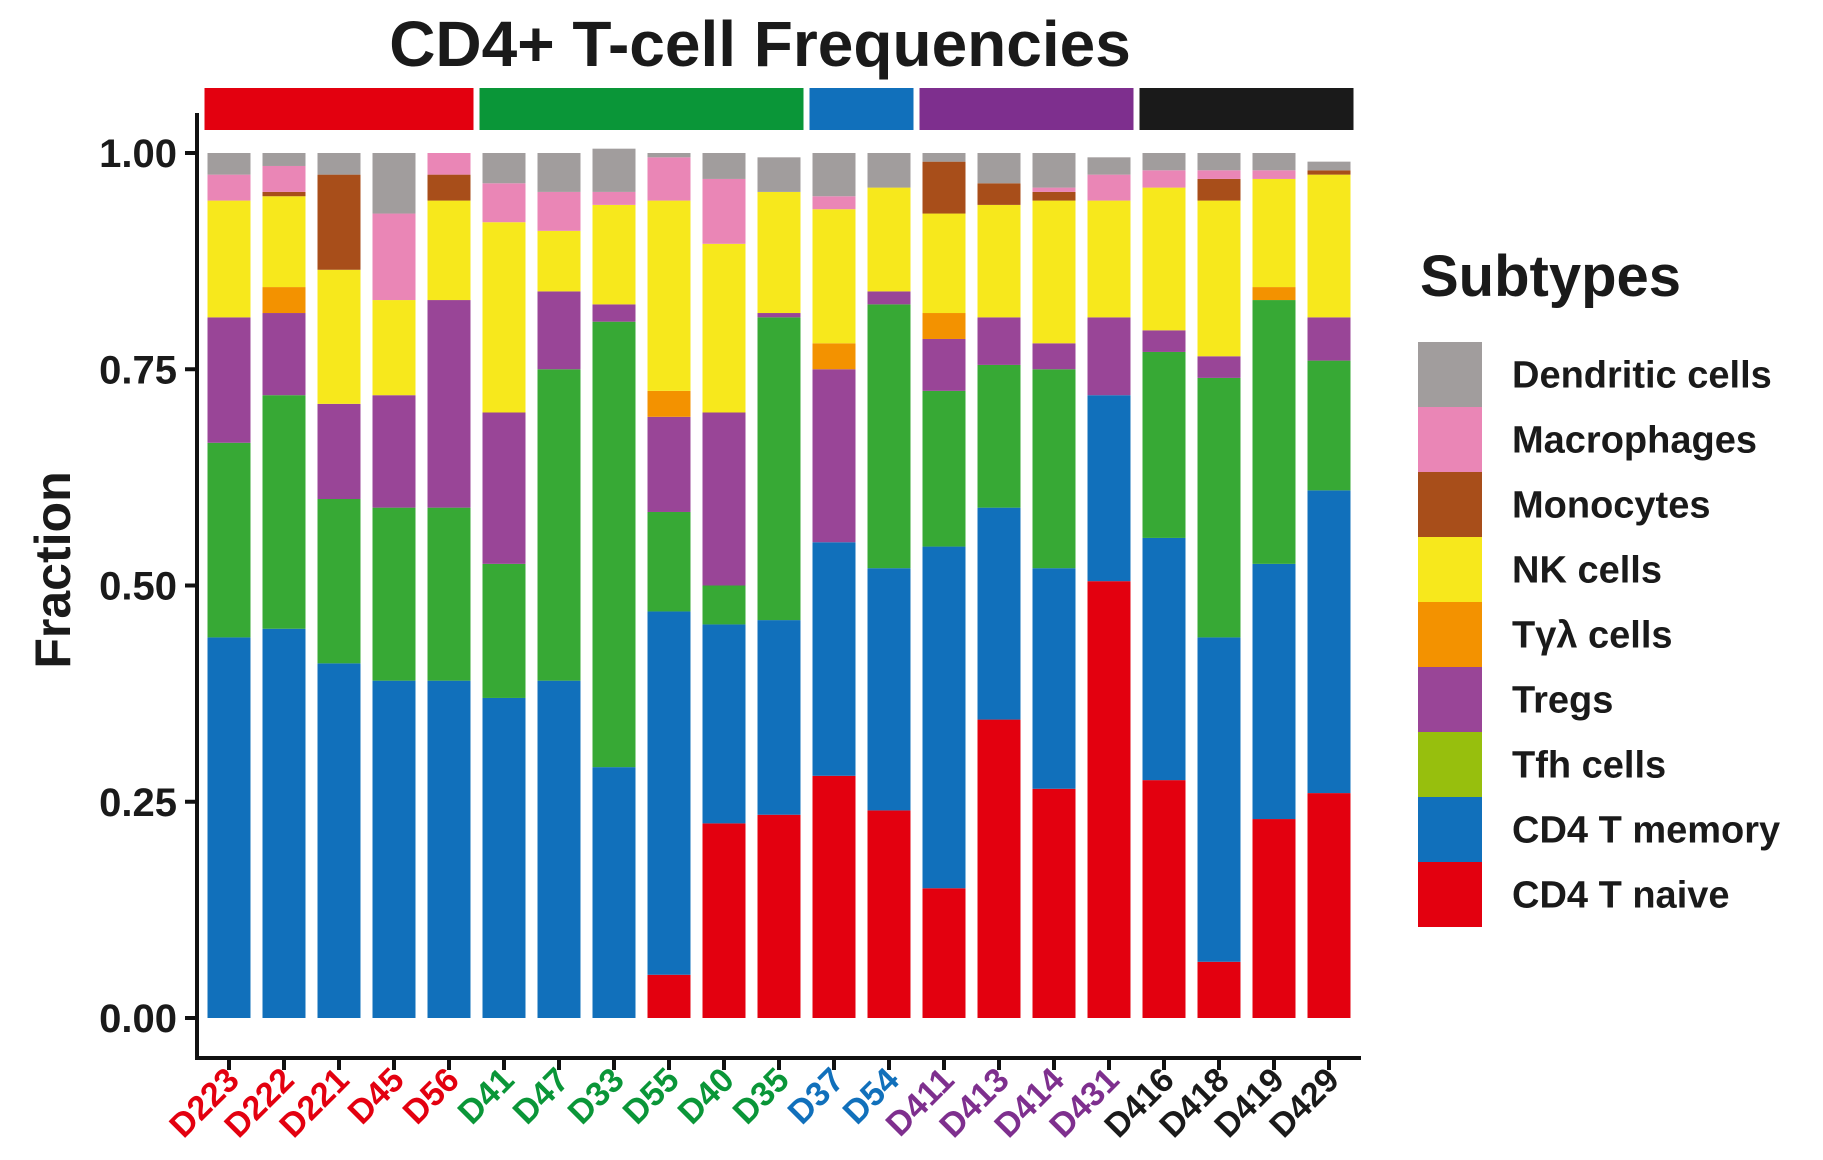 The height and width of the screenshot is (1160, 1823). Describe the element at coordinates (724, 166) in the screenshot. I see `bar-segment-D40-dendritic-cells` at that location.